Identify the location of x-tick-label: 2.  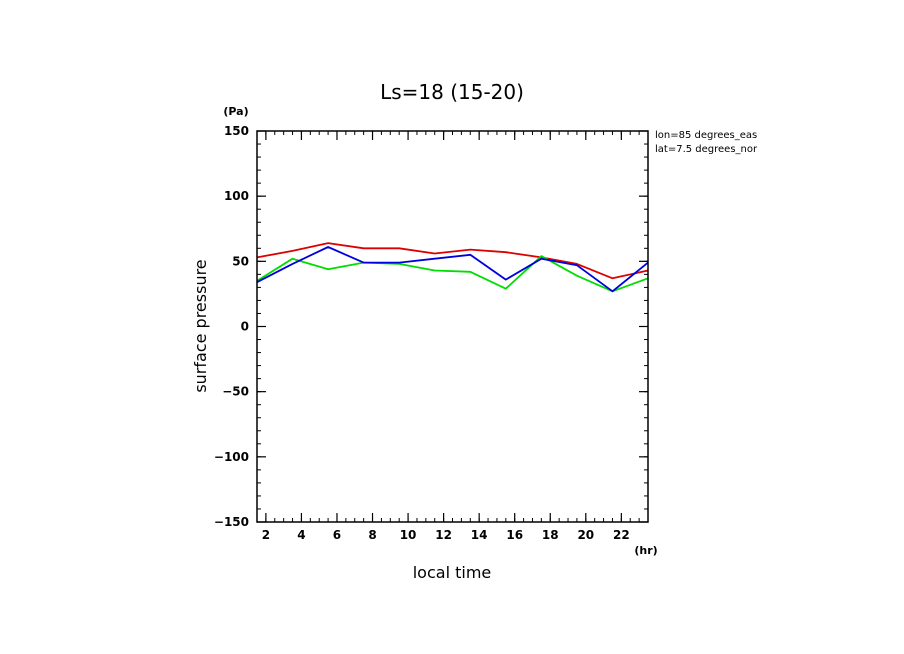
(266, 535).